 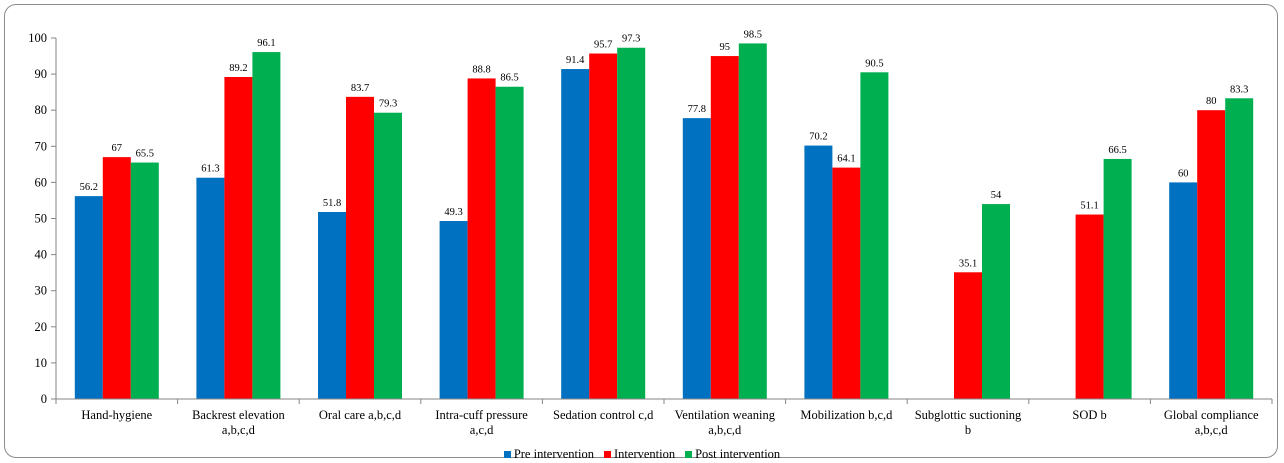 I want to click on x-category-label: Global compliance, so click(x=1211, y=415).